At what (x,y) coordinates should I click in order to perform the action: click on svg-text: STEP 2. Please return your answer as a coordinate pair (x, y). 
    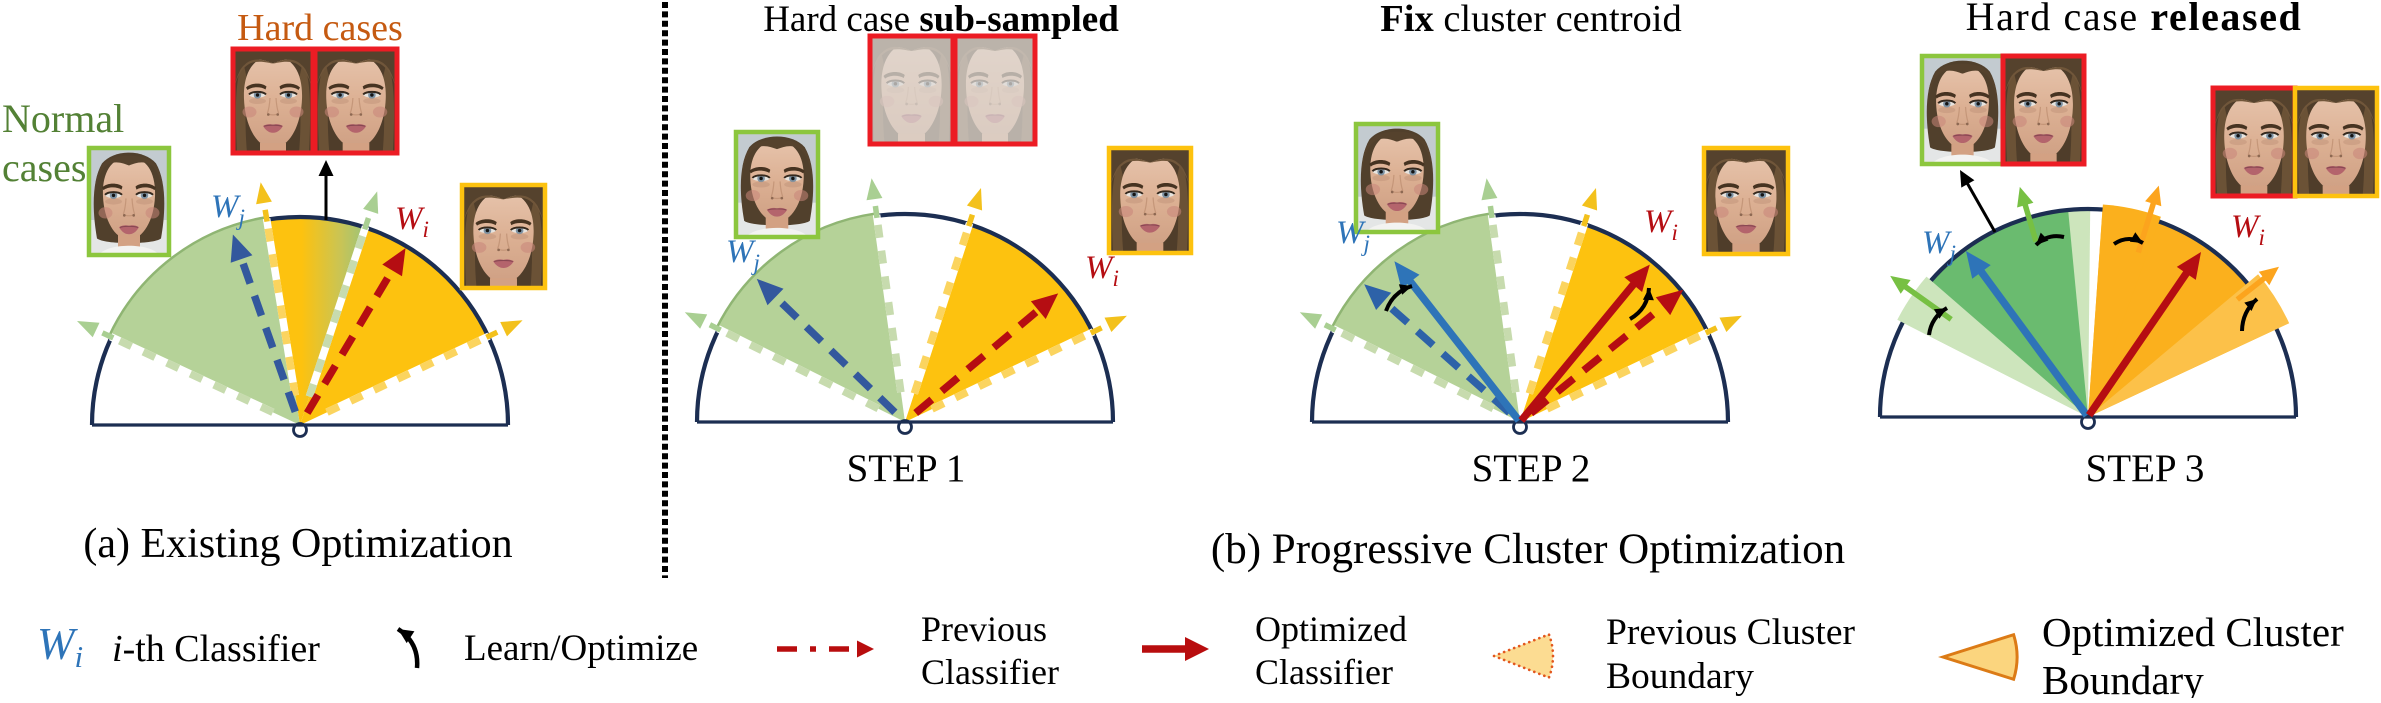
    Looking at the image, I should click on (1531, 468).